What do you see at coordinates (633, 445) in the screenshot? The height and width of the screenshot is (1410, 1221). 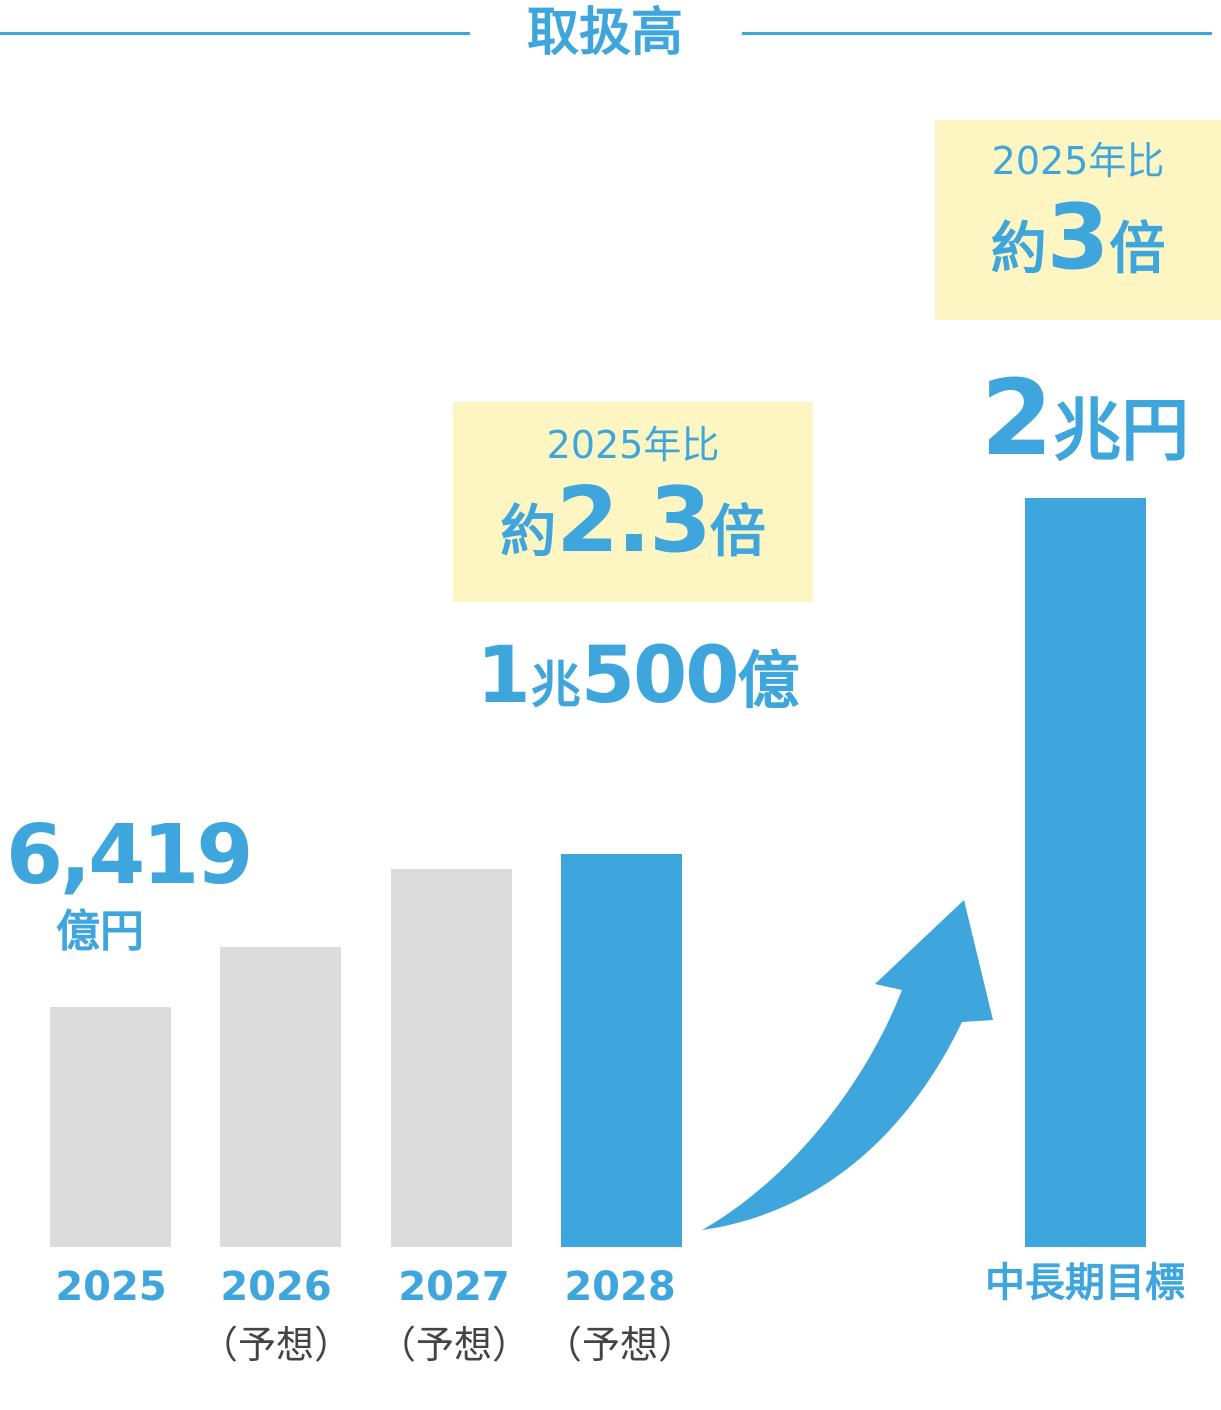 I see `callout-2028-compare: 2025年比` at bounding box center [633, 445].